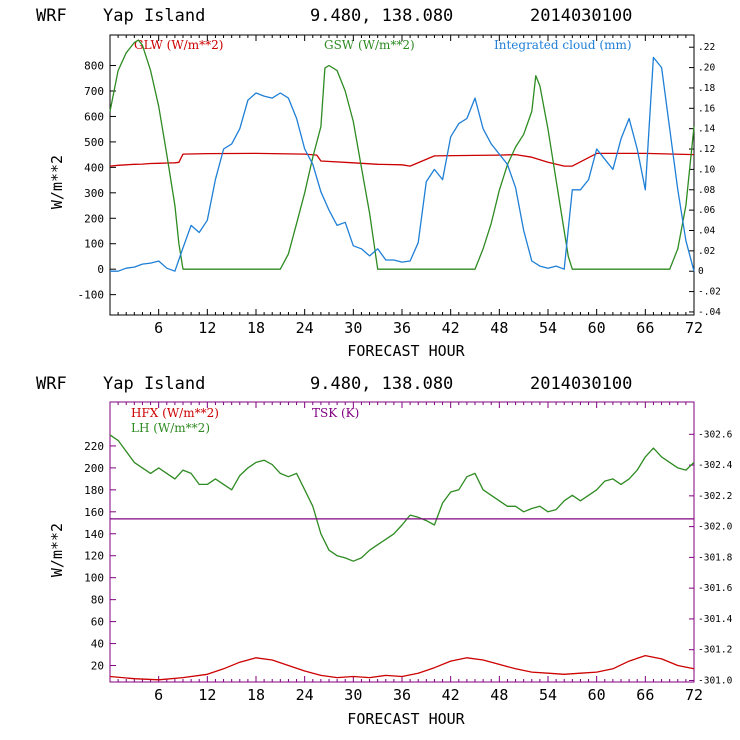 This screenshot has height=740, width=740. I want to click on top-x-tick-label: 72, so click(694, 328).